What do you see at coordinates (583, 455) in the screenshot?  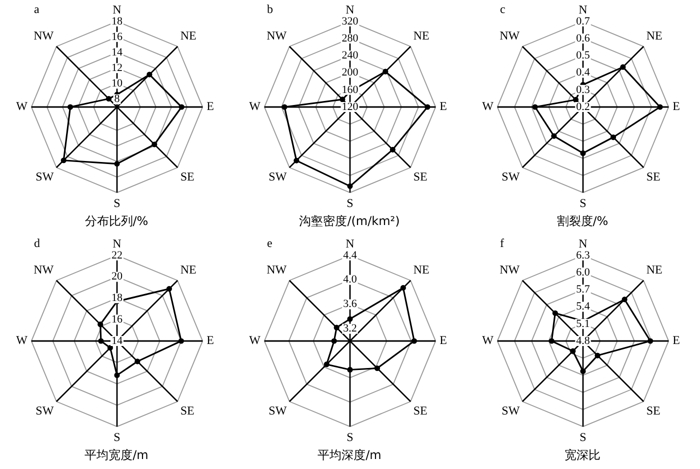 I see `text: 宽深比` at bounding box center [583, 455].